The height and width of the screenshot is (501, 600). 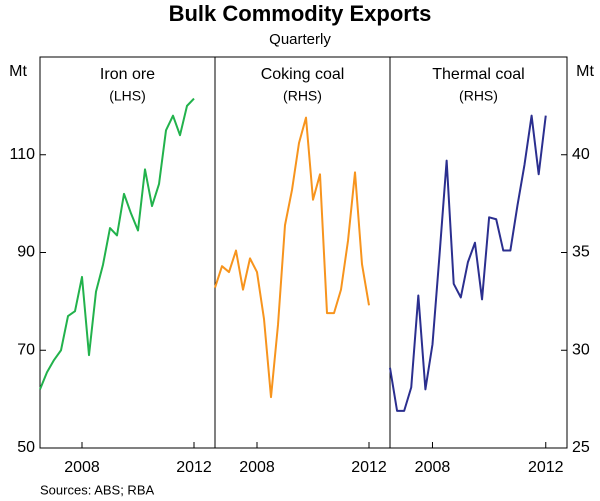 I want to click on y-tick-label: 90, so click(x=26, y=252).